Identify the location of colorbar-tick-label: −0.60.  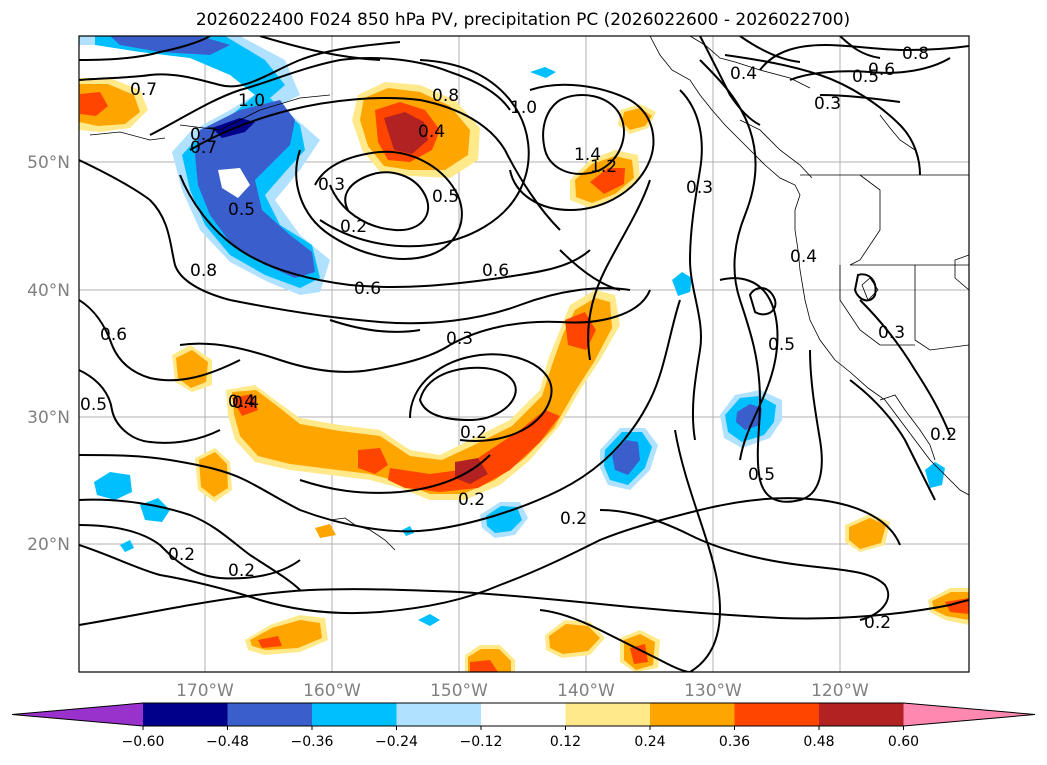
(143, 742).